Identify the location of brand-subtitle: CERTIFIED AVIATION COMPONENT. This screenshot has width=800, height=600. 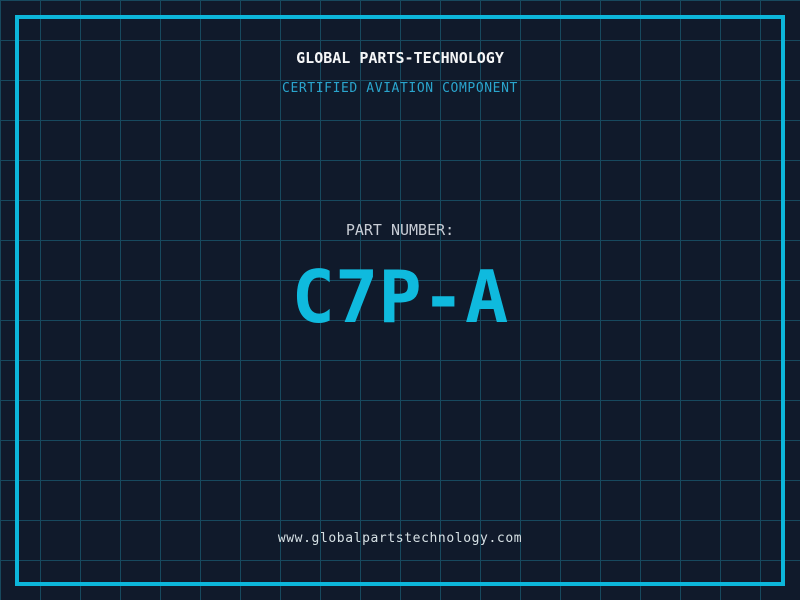
(400, 88).